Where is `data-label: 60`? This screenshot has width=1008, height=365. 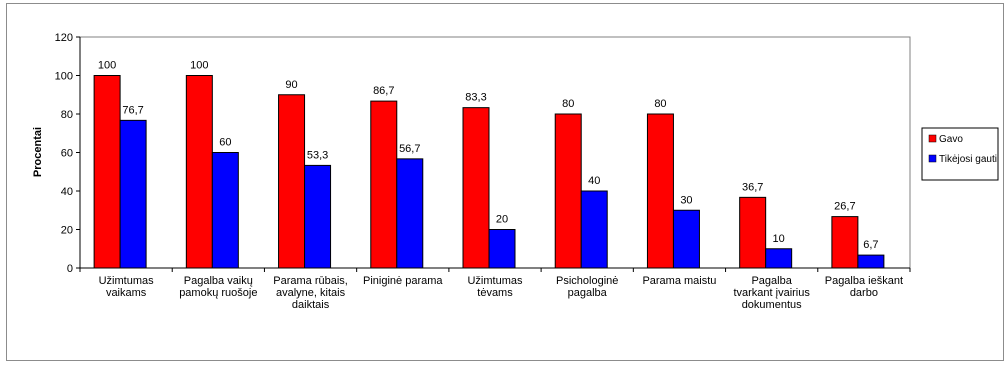
data-label: 60 is located at coordinates (225, 143).